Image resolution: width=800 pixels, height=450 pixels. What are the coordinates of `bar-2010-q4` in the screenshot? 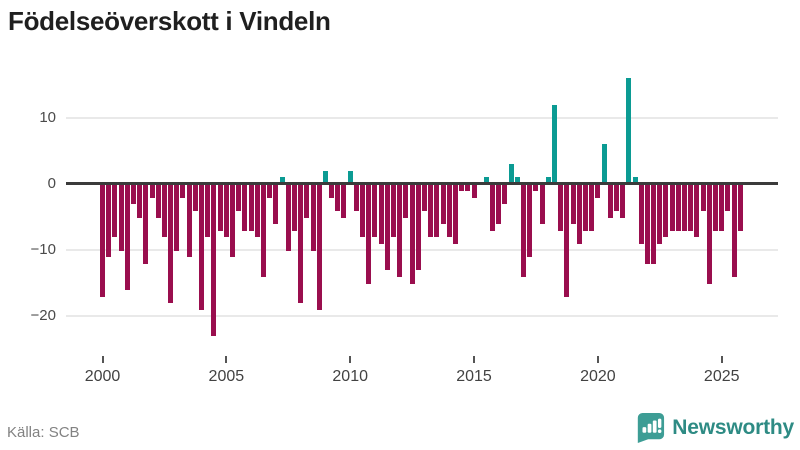 It's located at (369, 234).